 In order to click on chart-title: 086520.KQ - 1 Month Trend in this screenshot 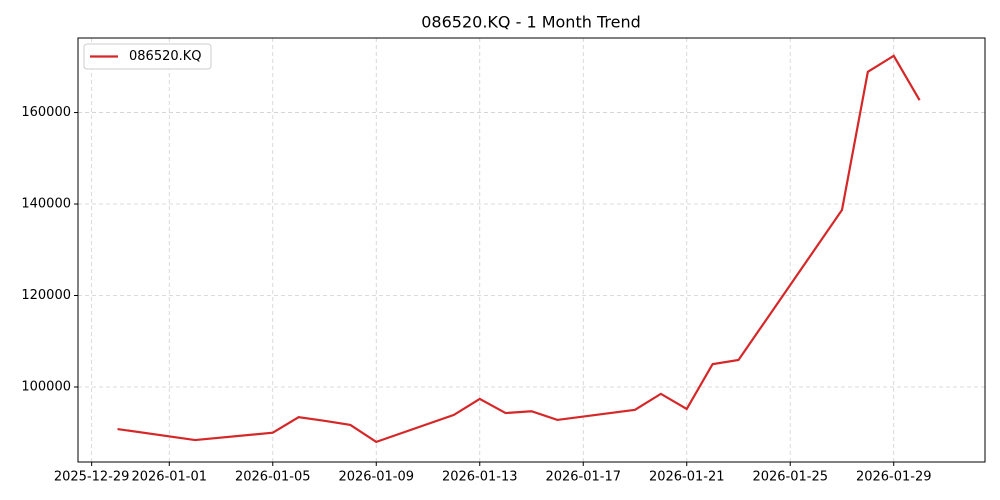, I will do `click(530, 22)`.